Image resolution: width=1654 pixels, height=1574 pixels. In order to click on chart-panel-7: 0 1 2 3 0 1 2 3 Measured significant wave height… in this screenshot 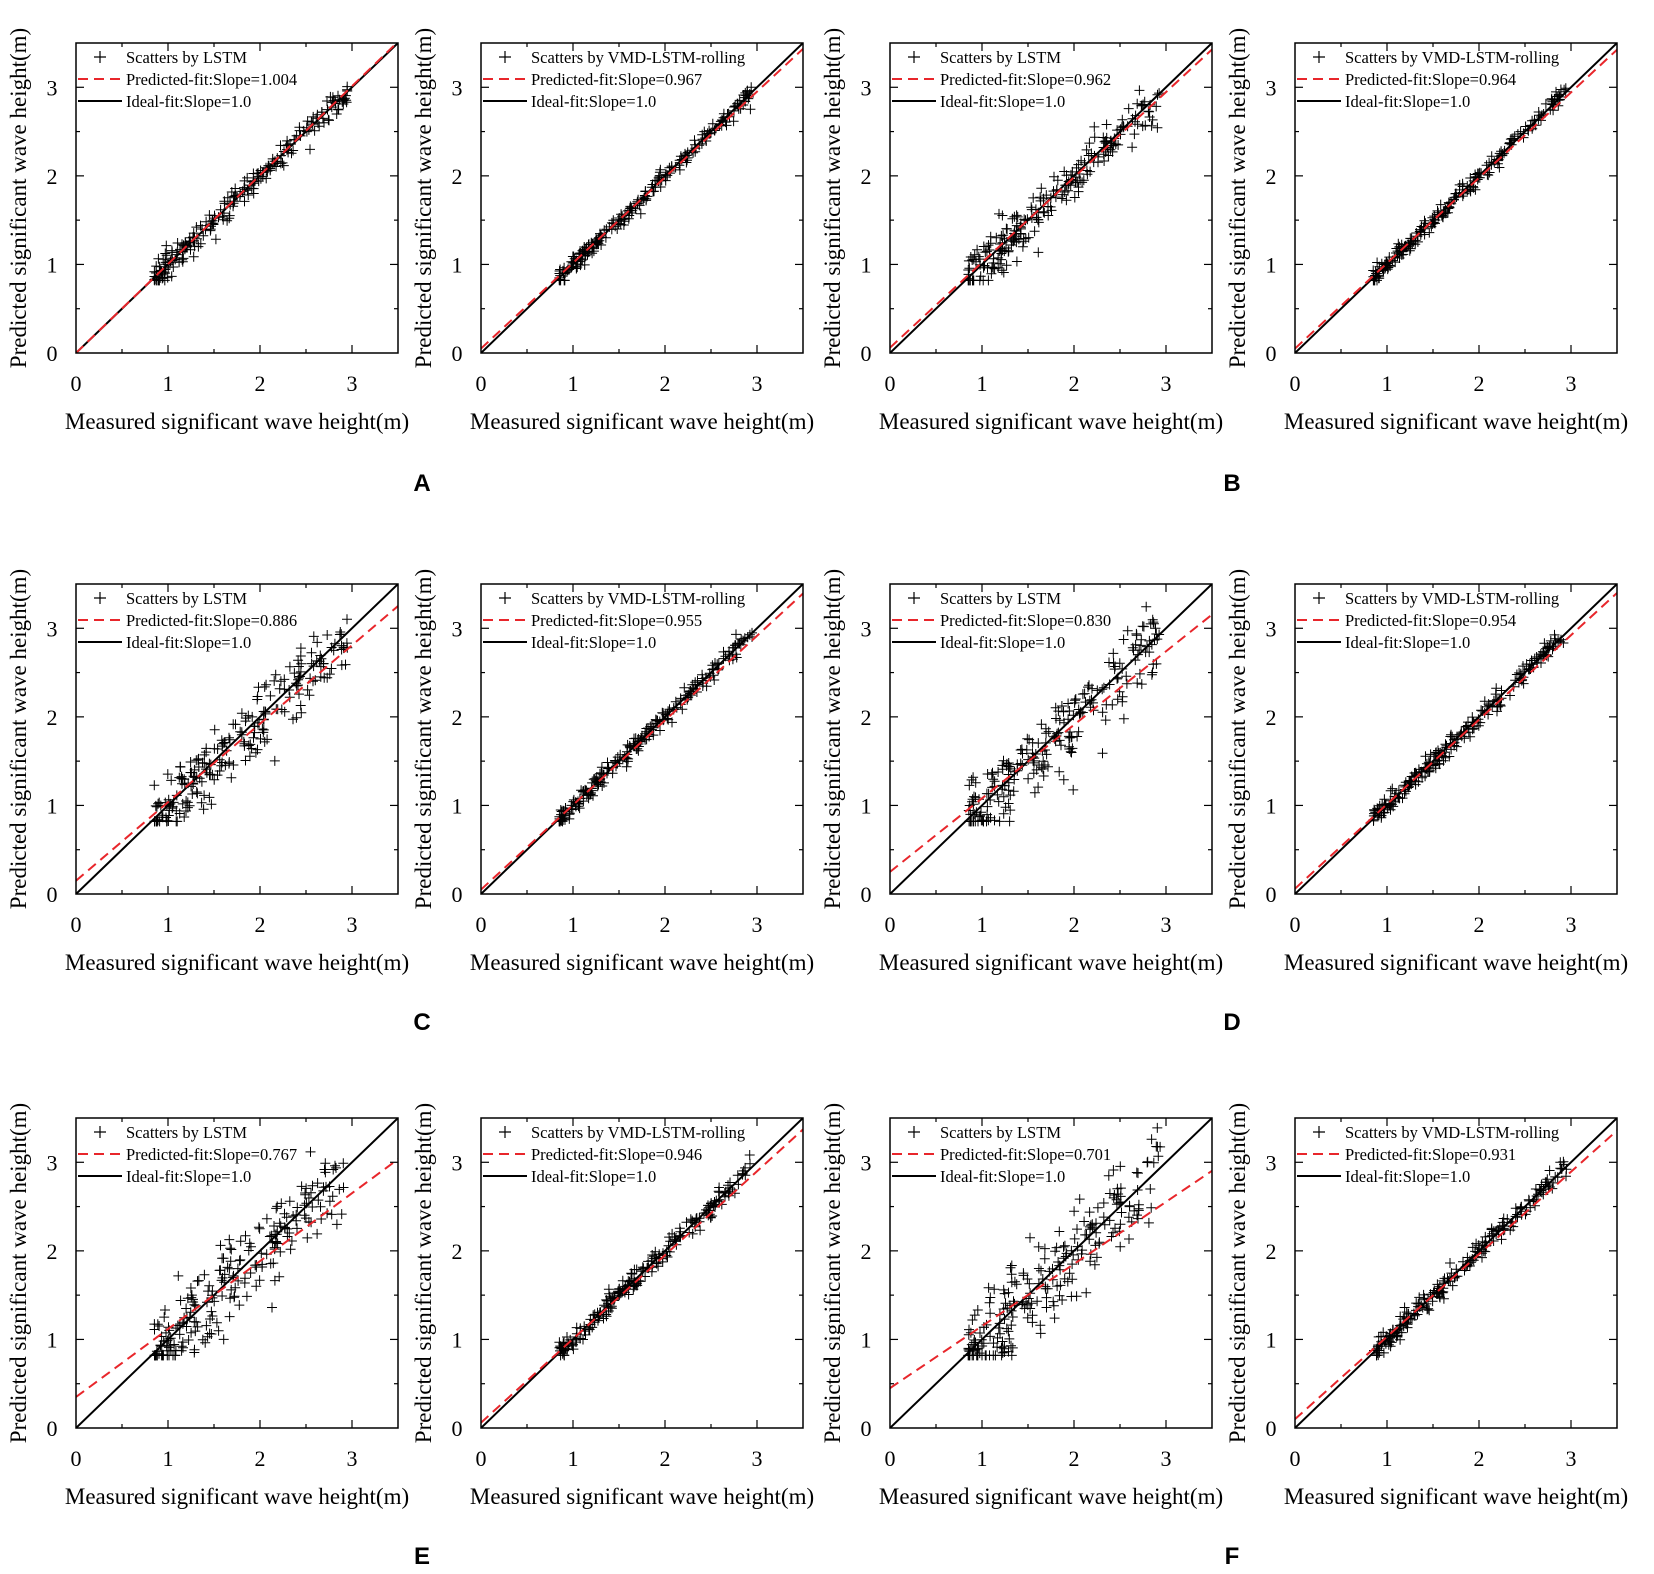, I will do `click(1021, 772)`.